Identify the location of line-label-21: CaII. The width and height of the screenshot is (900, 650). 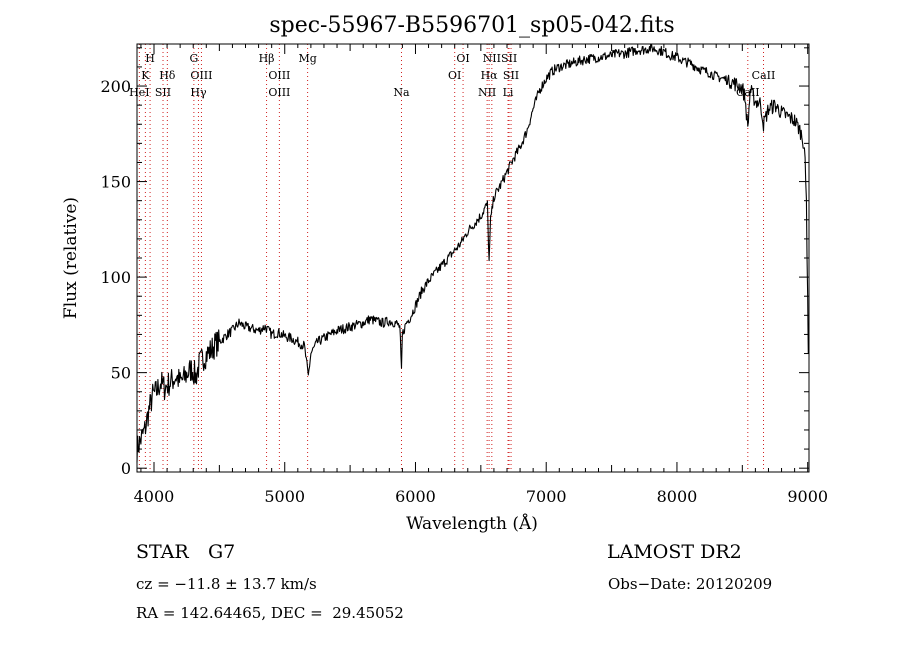
(764, 75).